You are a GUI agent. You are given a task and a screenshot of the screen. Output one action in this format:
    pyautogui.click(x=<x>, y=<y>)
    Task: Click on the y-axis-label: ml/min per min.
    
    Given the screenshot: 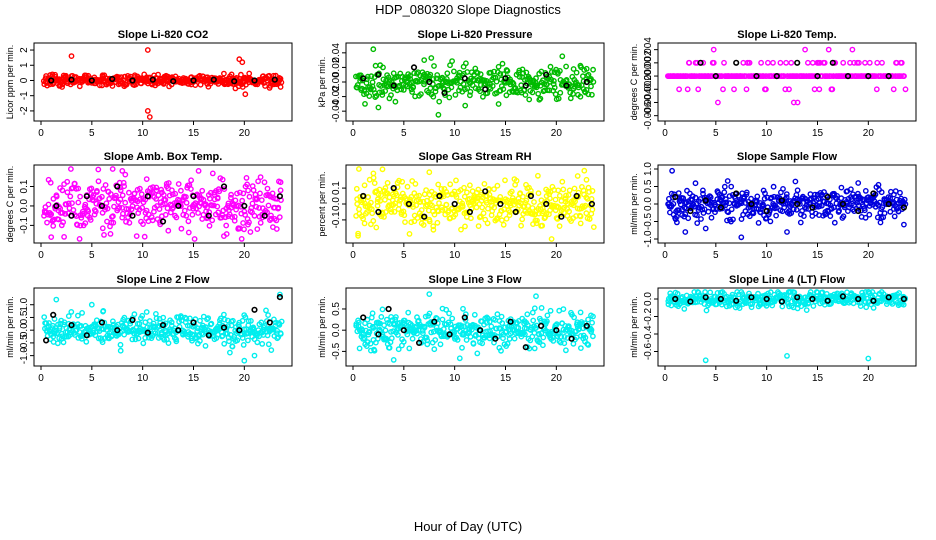 What is the action you would take?
    pyautogui.click(x=322, y=327)
    